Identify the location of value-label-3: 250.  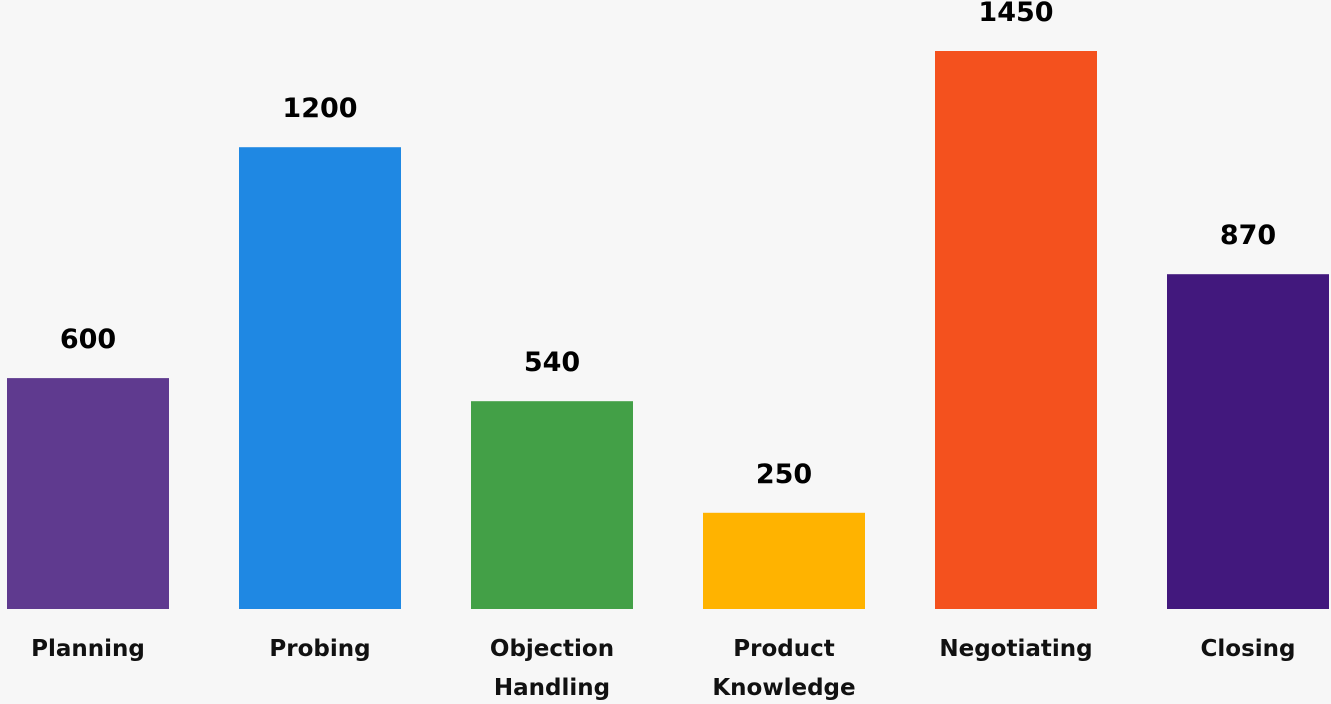
(784, 474).